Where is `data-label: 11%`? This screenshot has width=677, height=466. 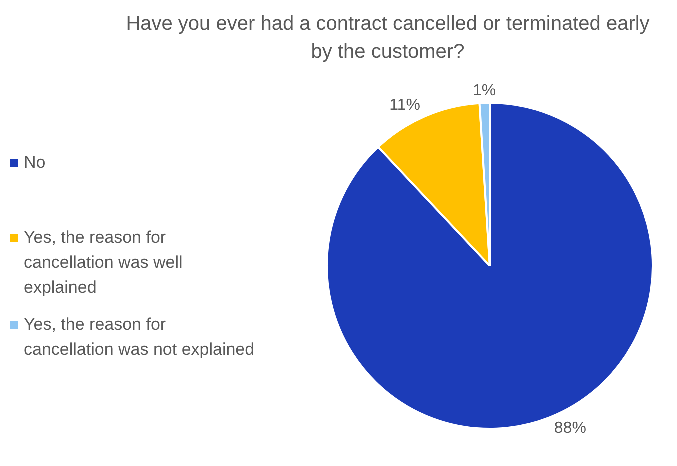
data-label: 11% is located at coordinates (405, 105).